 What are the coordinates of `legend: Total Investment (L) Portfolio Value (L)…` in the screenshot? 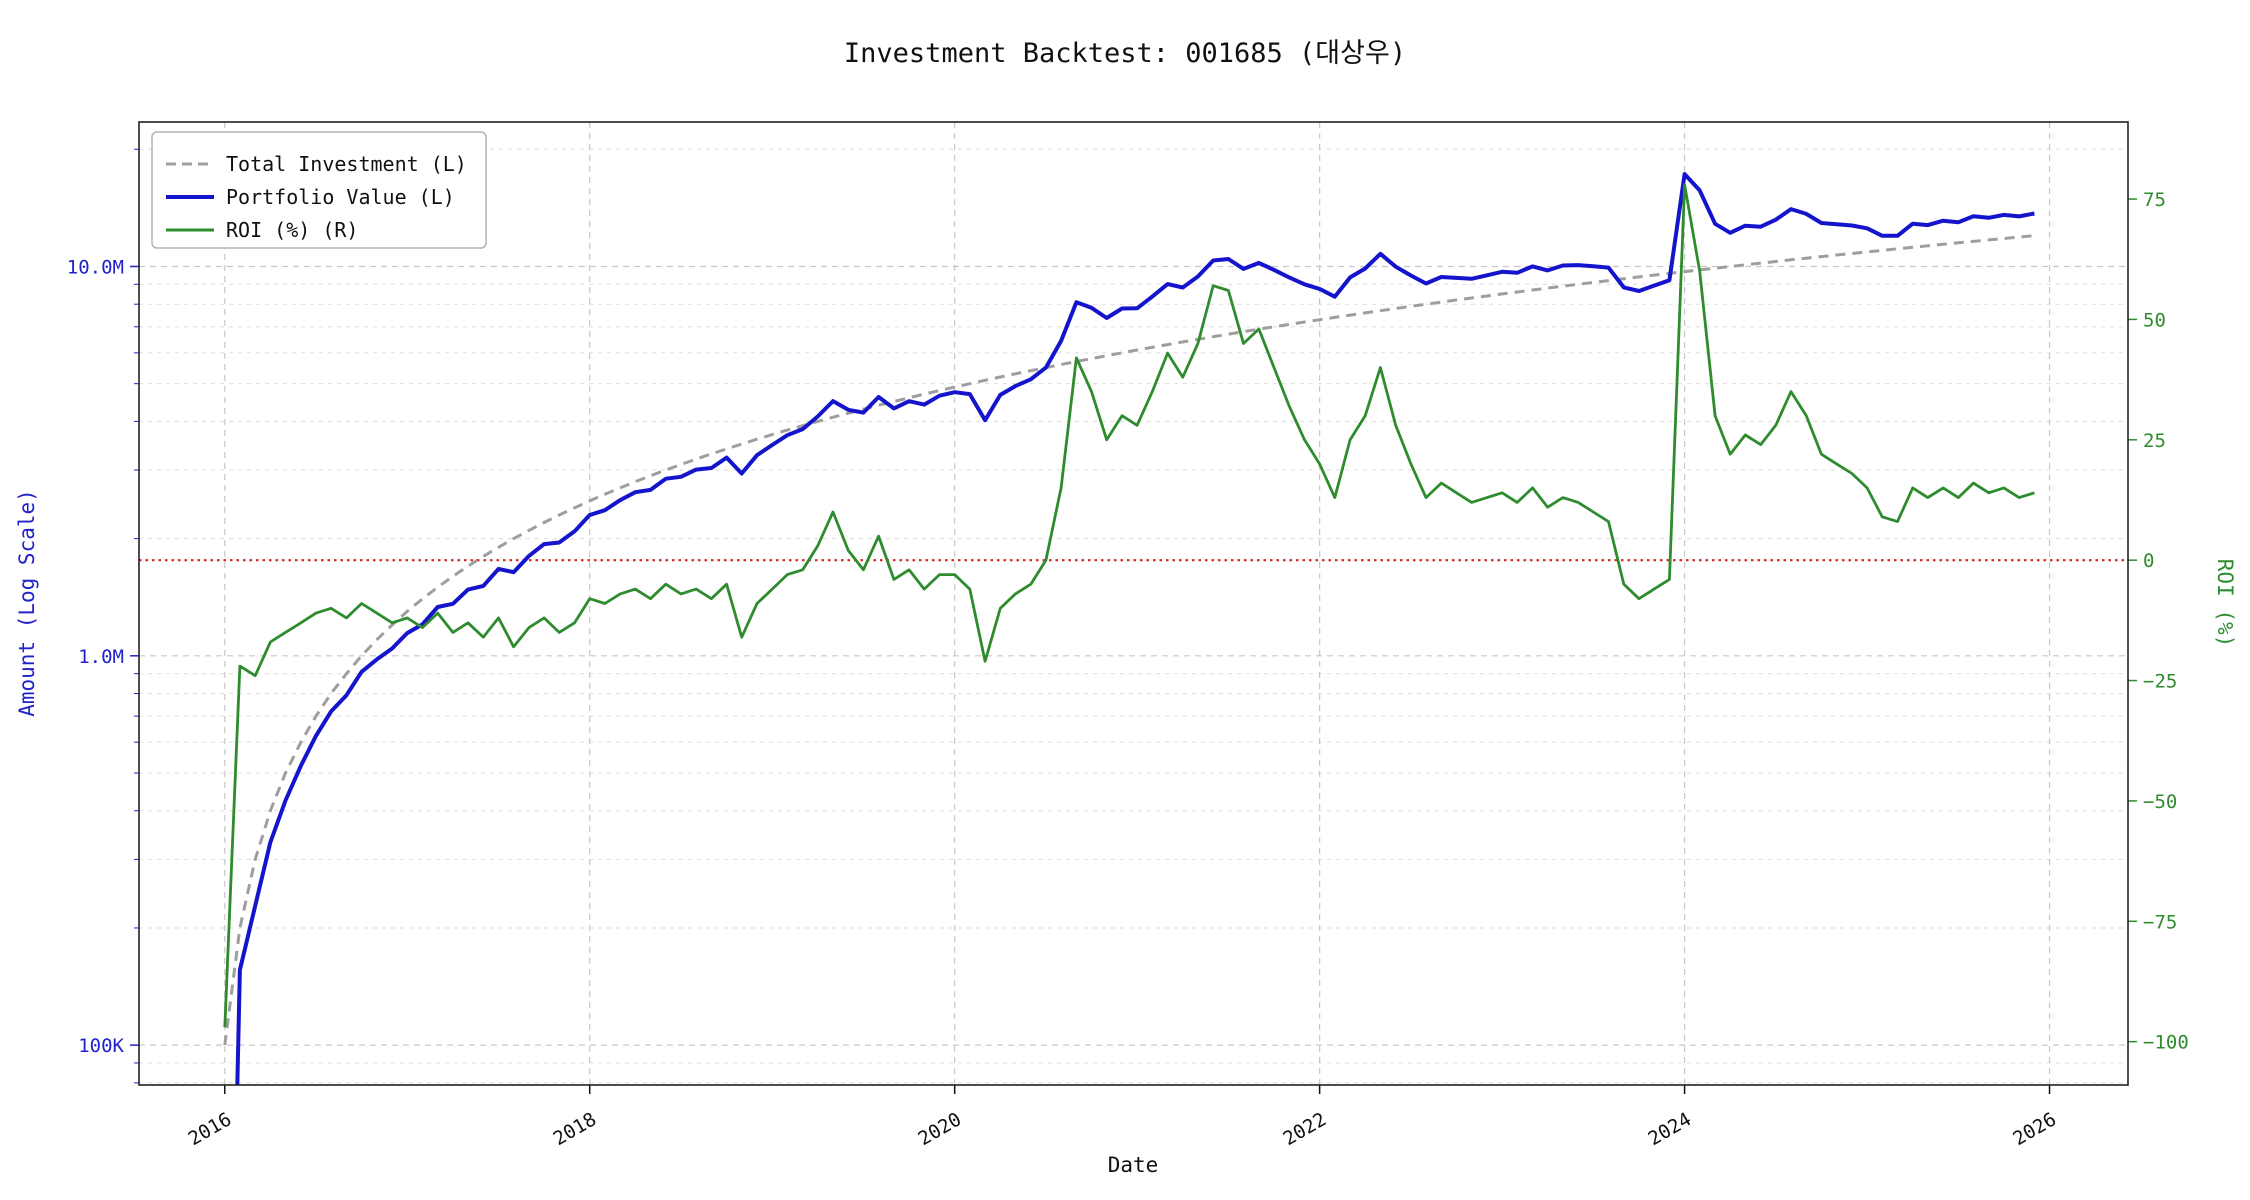 It's located at (319, 190).